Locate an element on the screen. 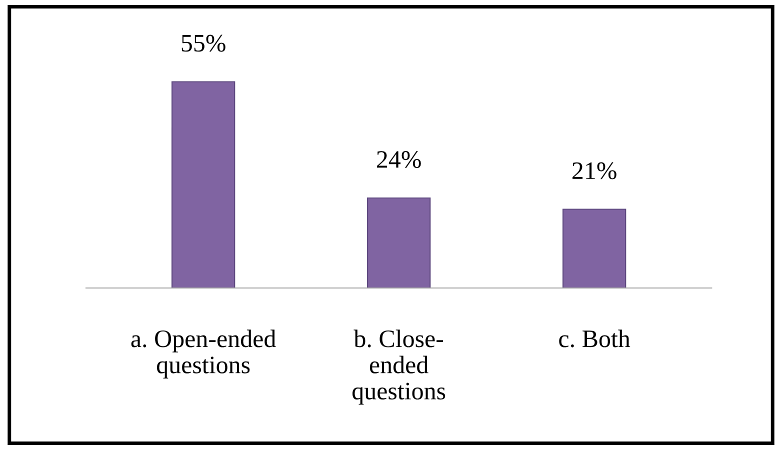 The height and width of the screenshot is (450, 782). data-label: 21% is located at coordinates (594, 171).